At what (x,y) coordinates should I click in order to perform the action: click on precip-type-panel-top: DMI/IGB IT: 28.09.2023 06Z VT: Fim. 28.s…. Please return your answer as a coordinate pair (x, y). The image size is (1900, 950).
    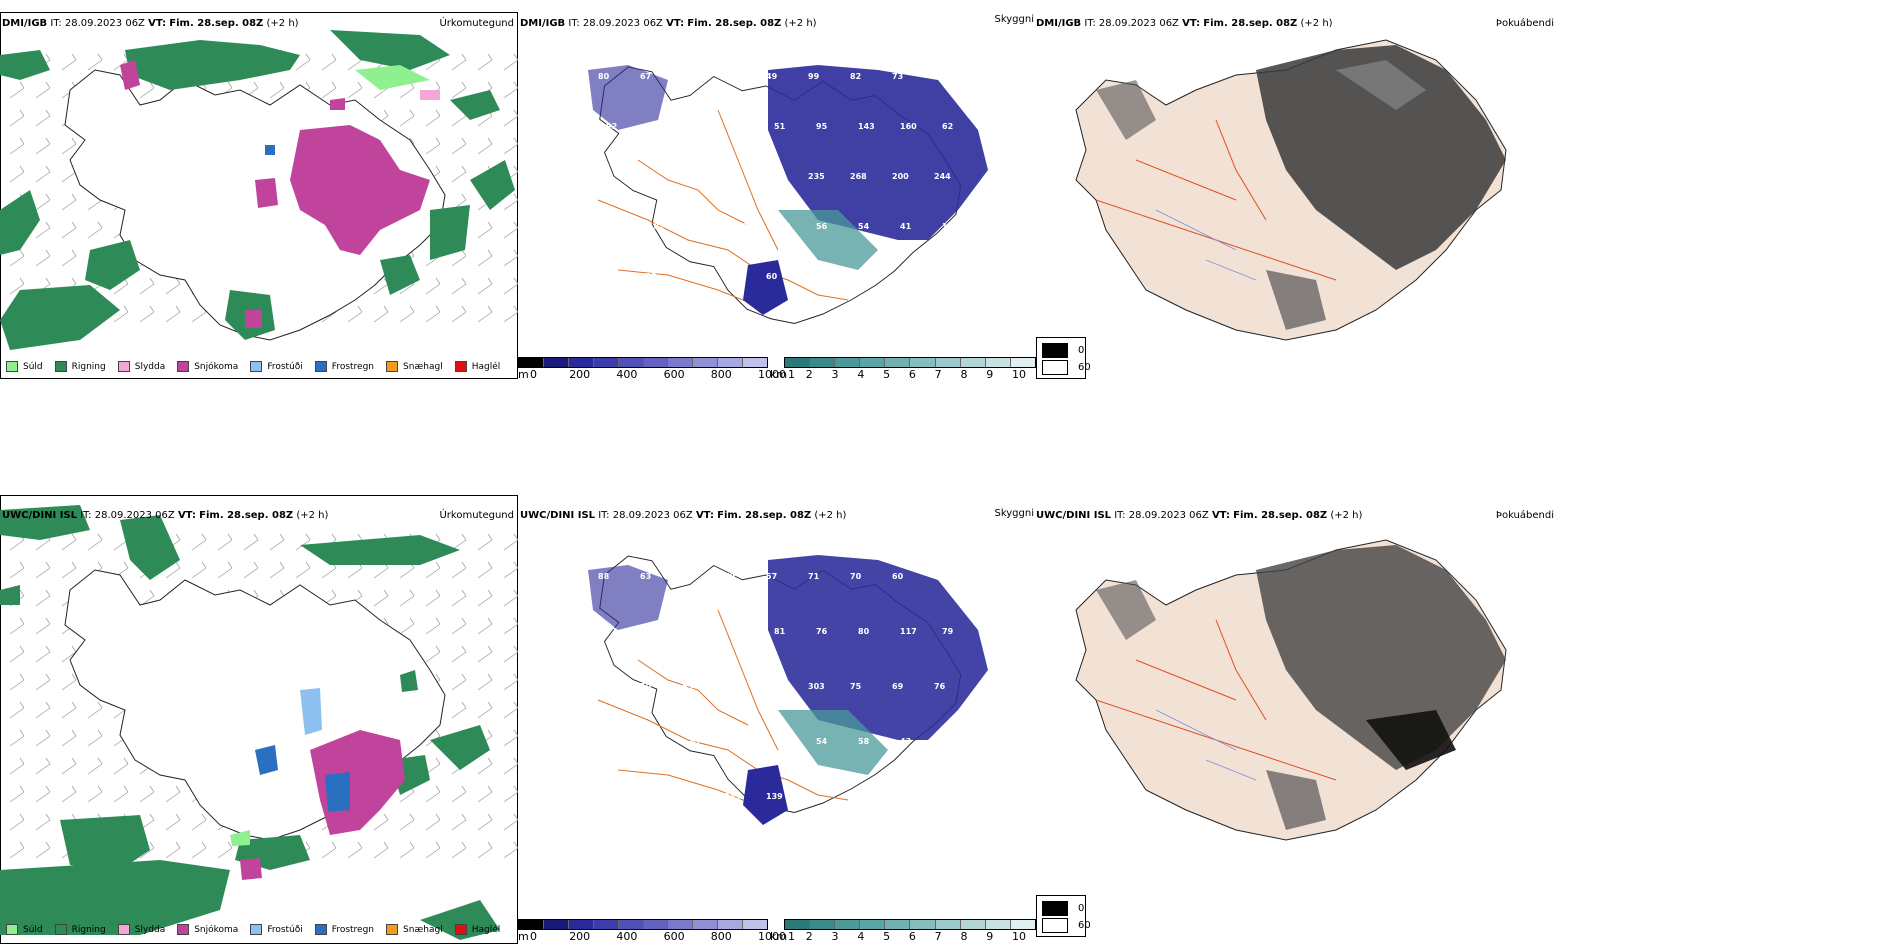
    Looking at the image, I should click on (259, 195).